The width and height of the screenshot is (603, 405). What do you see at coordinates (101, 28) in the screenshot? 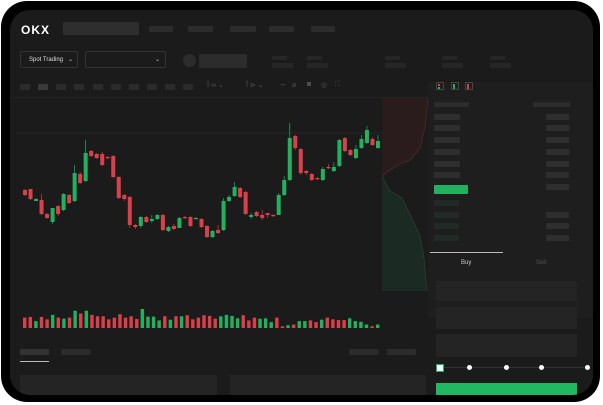
I see `search-bar` at bounding box center [101, 28].